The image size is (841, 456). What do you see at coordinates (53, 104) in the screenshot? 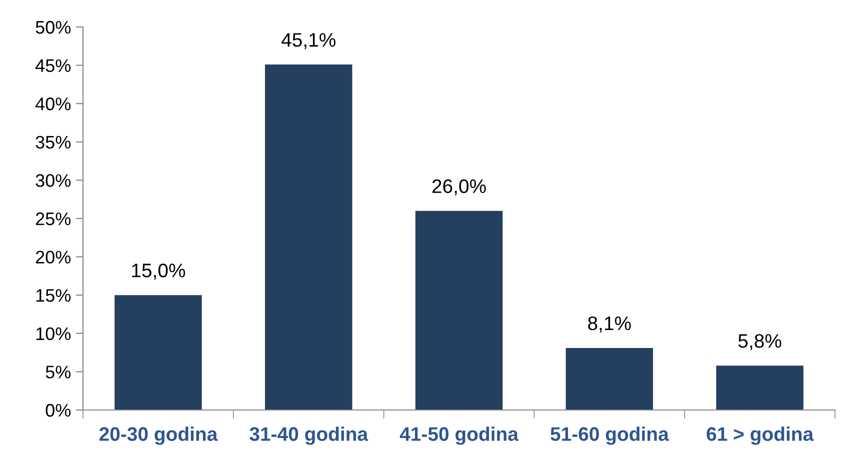
I see `y-tick-label: 40%` at bounding box center [53, 104].